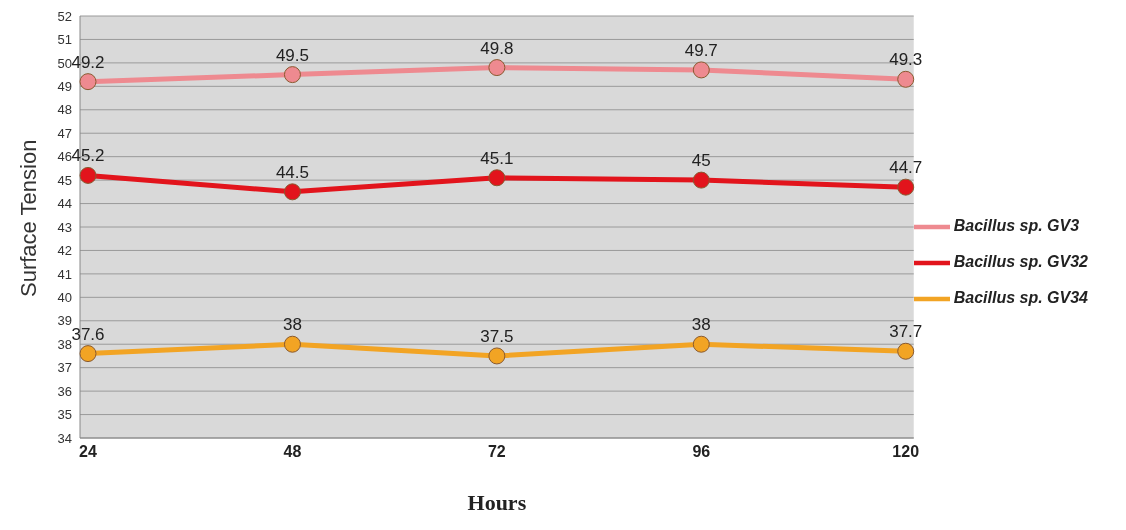 This screenshot has height=530, width=1126. I want to click on y-tick-label: 51, so click(64, 40).